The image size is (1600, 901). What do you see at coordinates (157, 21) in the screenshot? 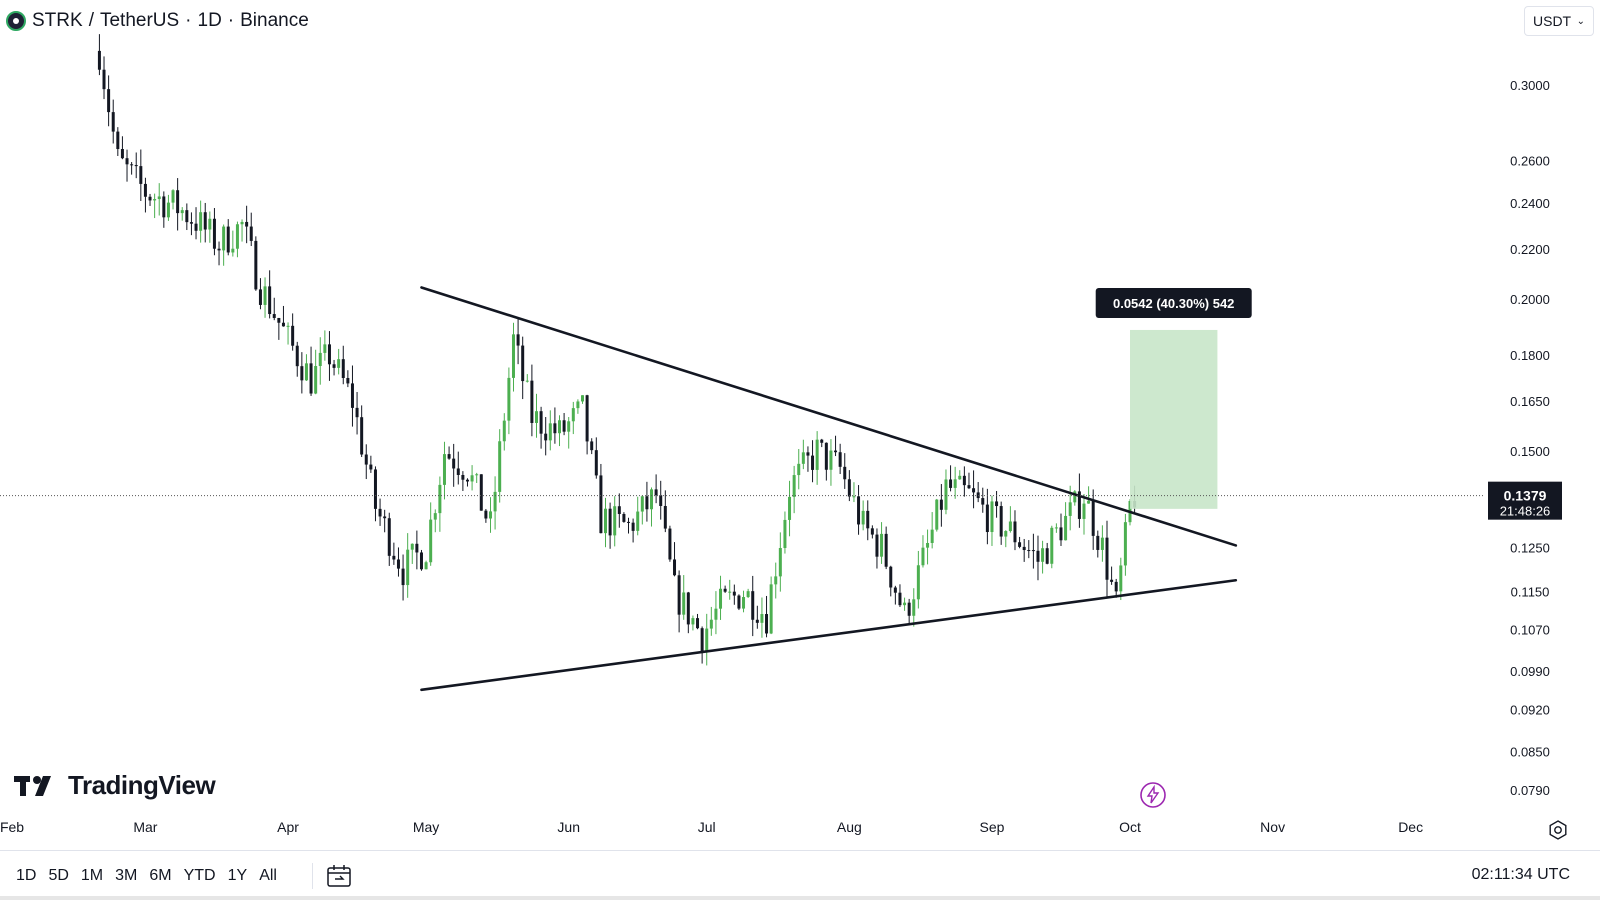
I see `symbol-header: STRK / TetherUS · 1D · Binance` at bounding box center [157, 21].